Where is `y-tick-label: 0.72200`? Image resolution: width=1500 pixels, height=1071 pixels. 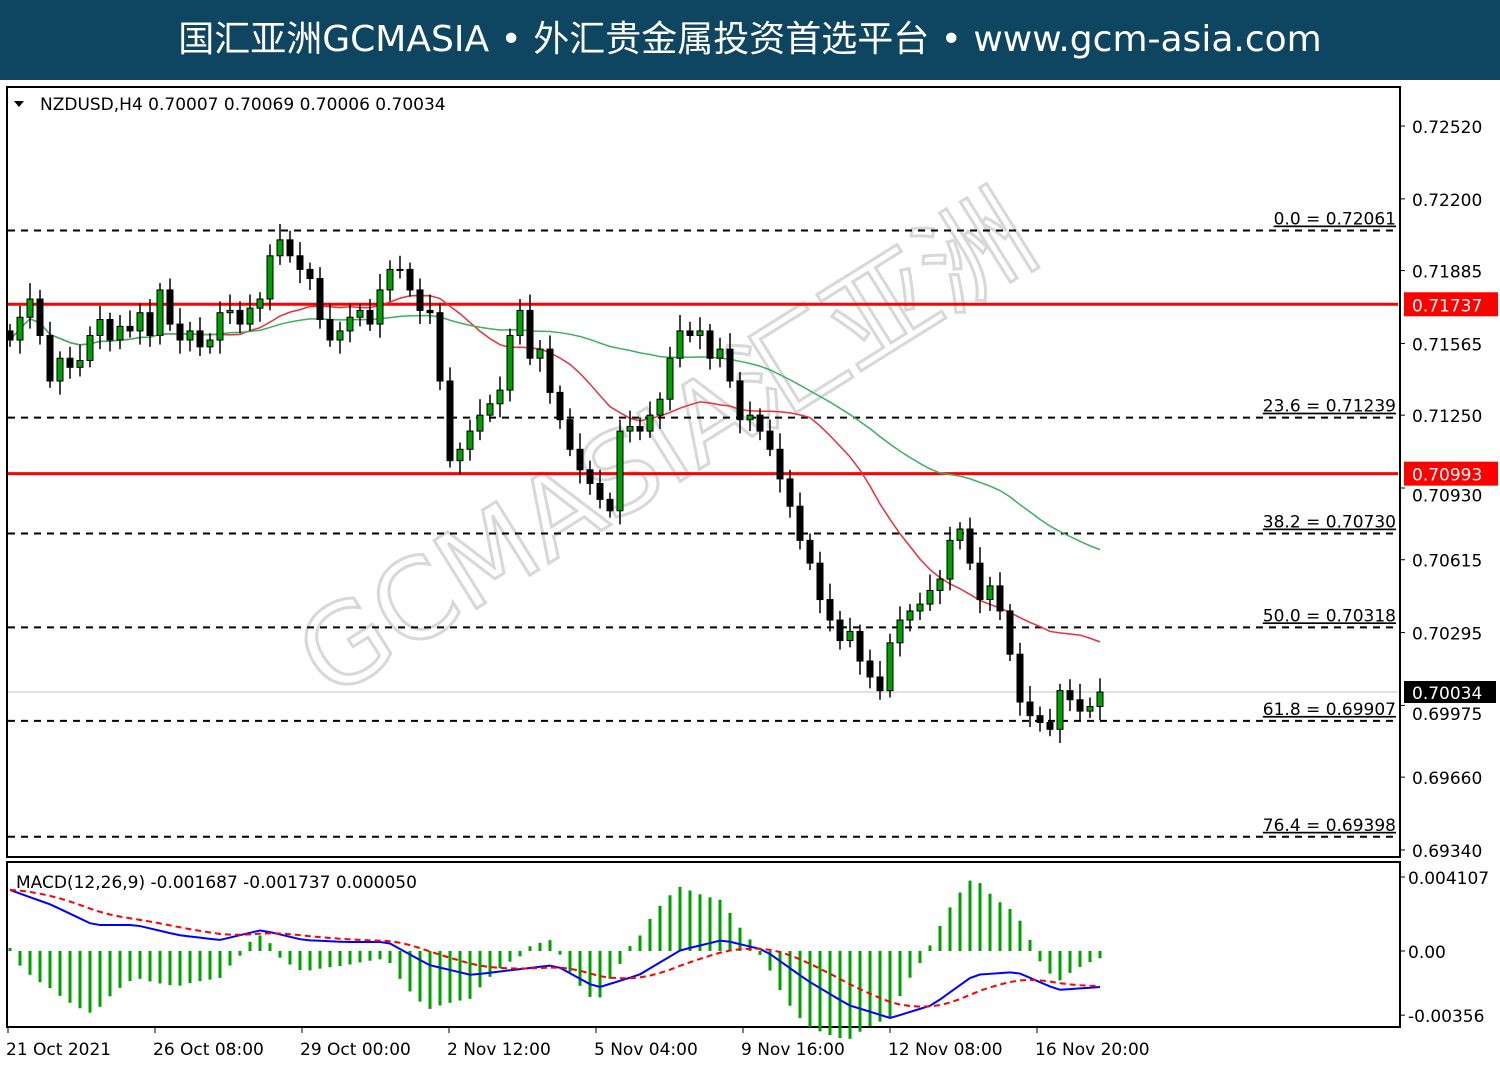 y-tick-label: 0.72200 is located at coordinates (1447, 201).